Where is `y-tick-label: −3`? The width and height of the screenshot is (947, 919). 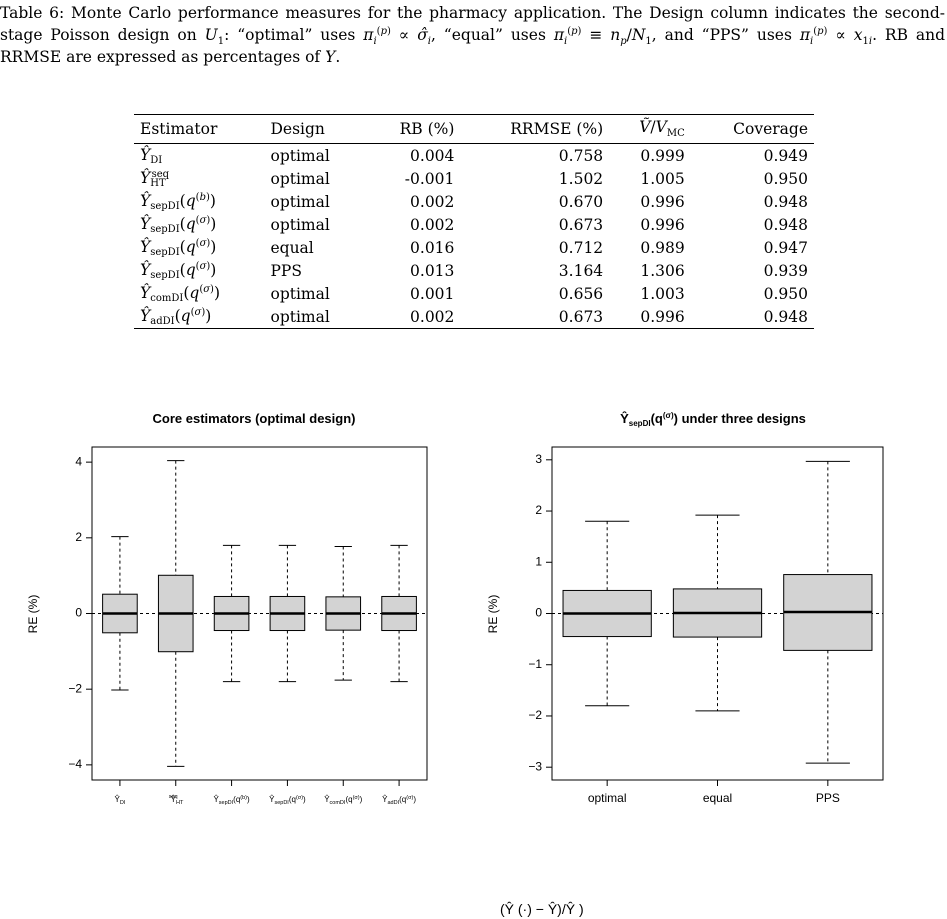 y-tick-label: −3 is located at coordinates (535, 766).